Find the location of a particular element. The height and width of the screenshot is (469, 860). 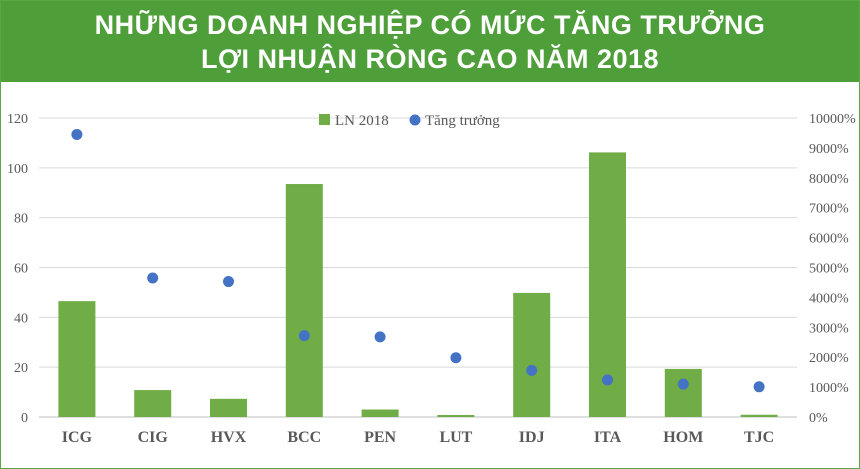

left-axis-tick-label: 0 is located at coordinates (24, 418).